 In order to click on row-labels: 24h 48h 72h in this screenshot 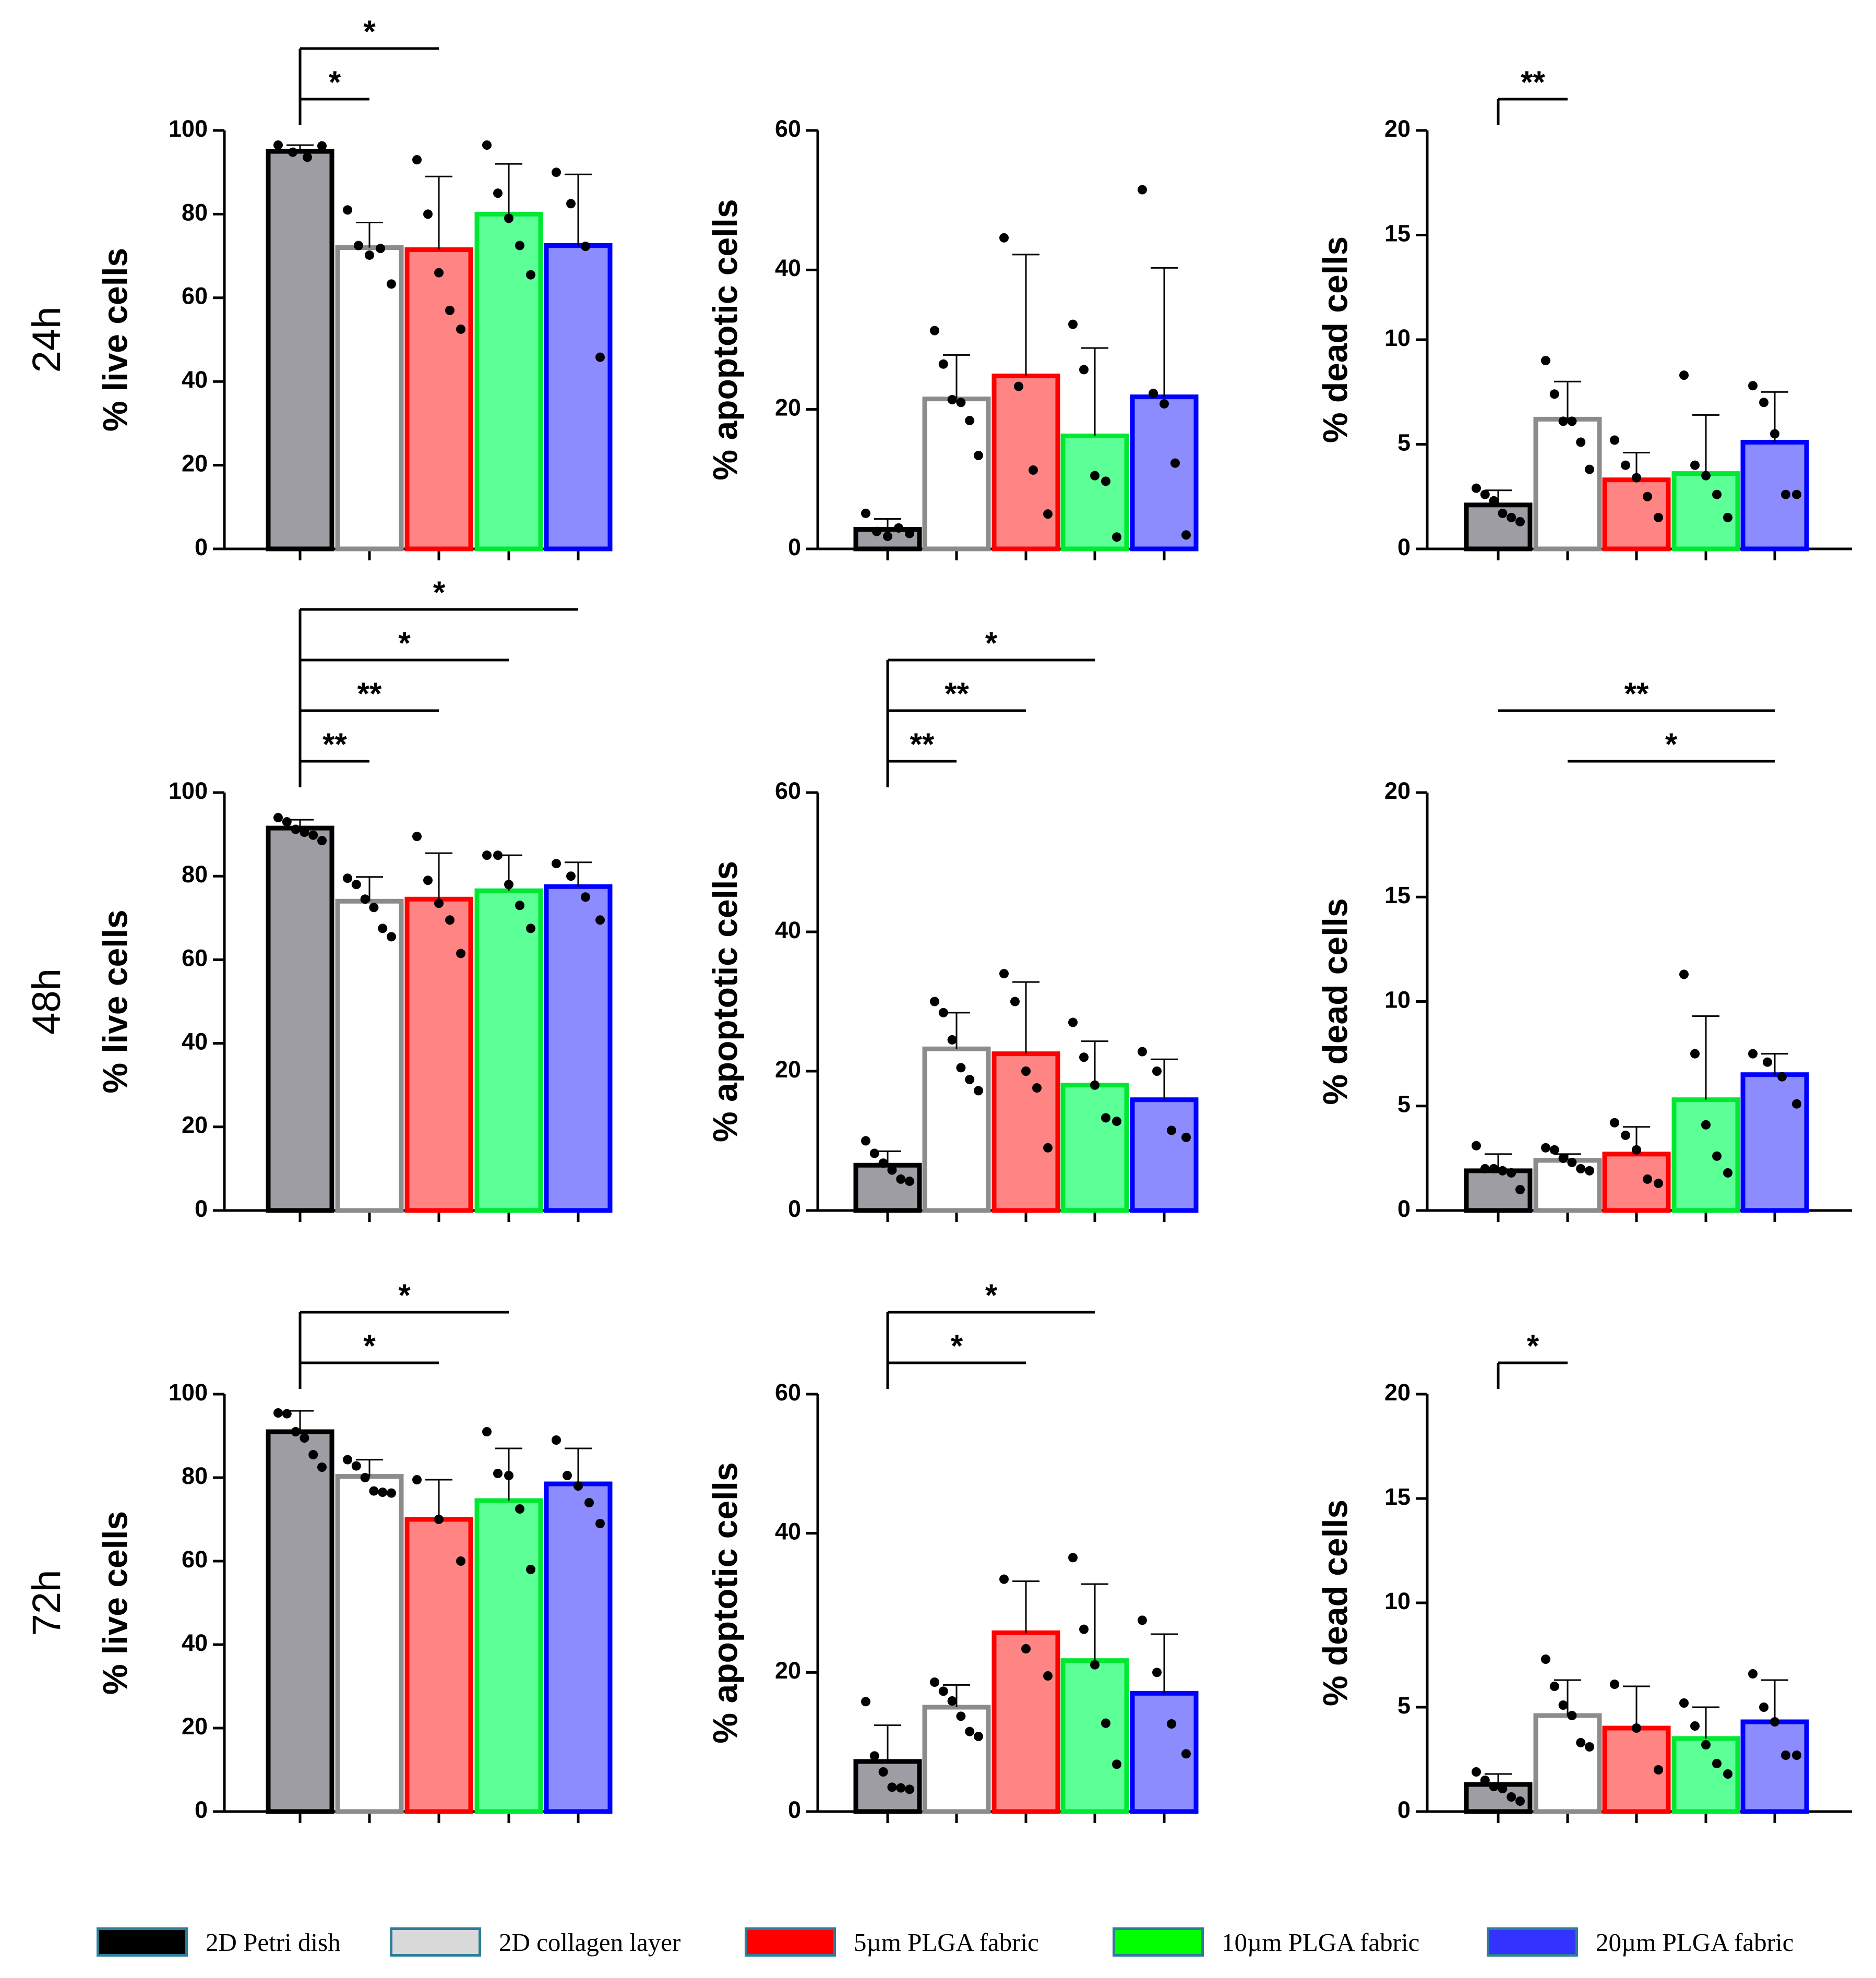, I will do `click(47, 972)`.